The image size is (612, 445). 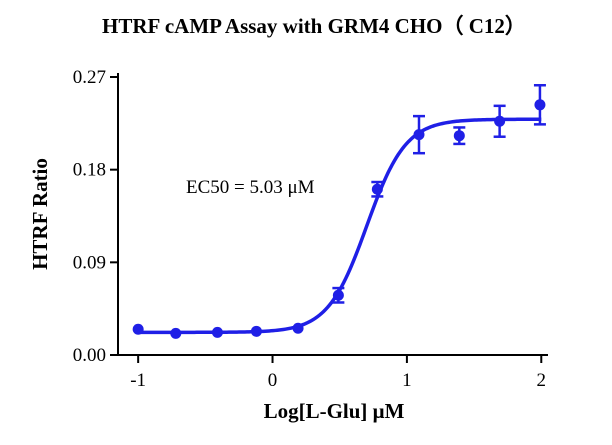 I want to click on y-tick-label: 0.18, so click(x=89, y=170).